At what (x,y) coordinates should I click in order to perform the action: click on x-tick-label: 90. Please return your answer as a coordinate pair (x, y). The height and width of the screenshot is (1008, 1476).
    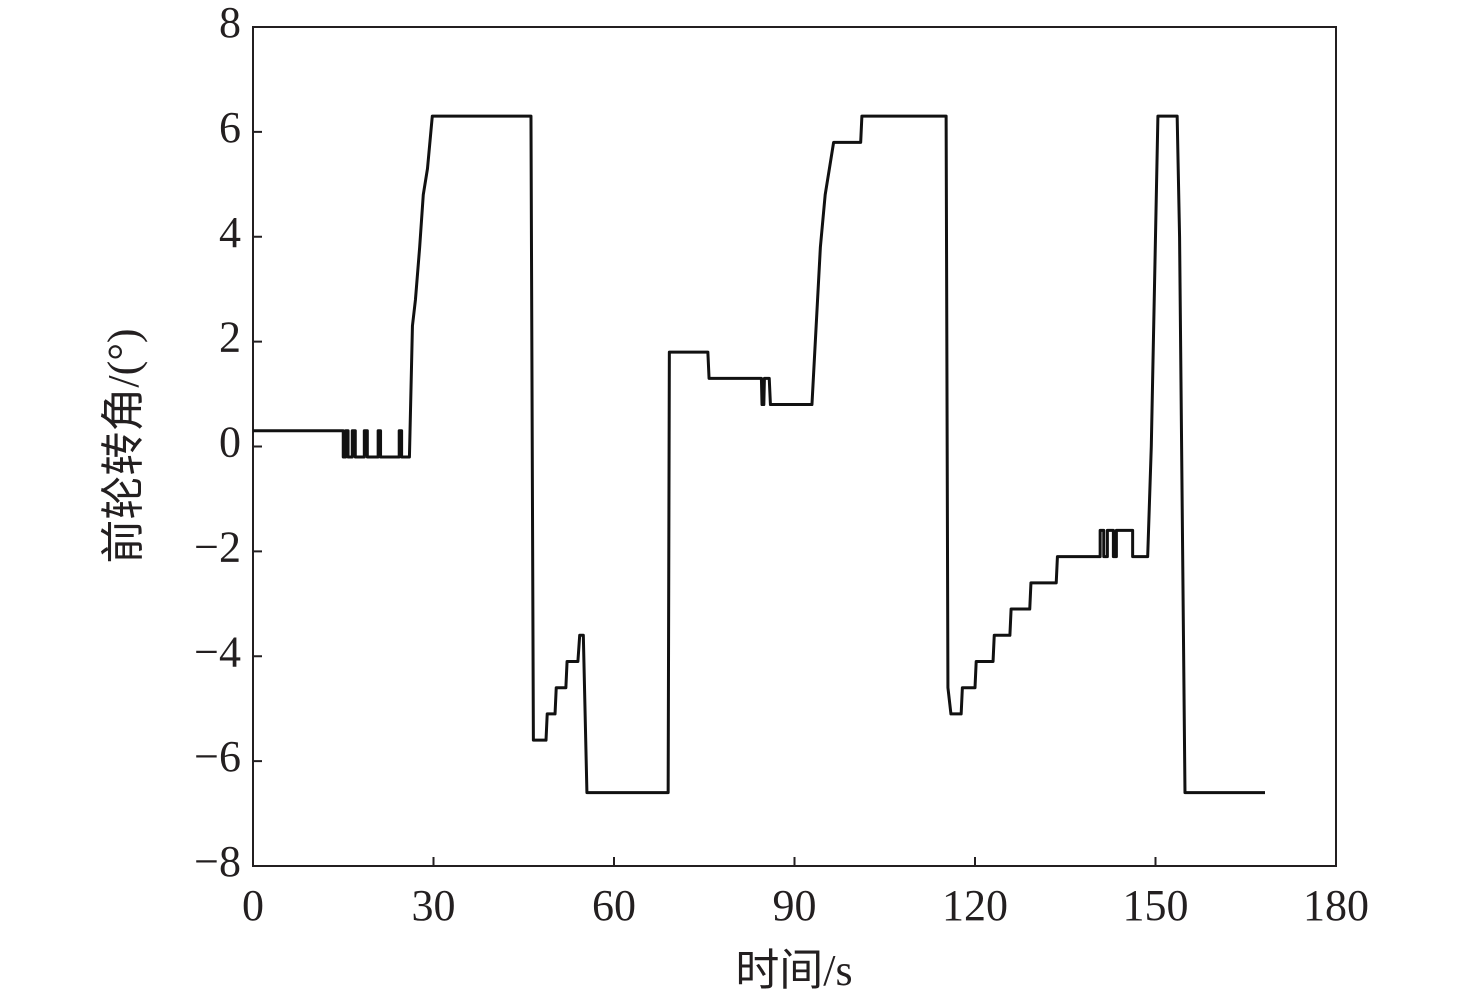
    Looking at the image, I should click on (795, 905).